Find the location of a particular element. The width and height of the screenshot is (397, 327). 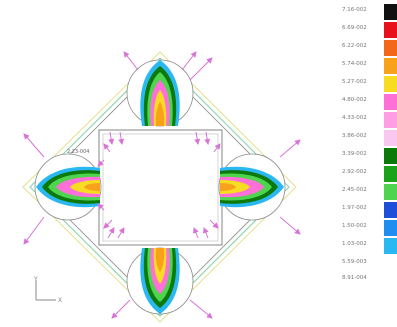

legend-entry: 5.59-003 is located at coordinates (368, 264).